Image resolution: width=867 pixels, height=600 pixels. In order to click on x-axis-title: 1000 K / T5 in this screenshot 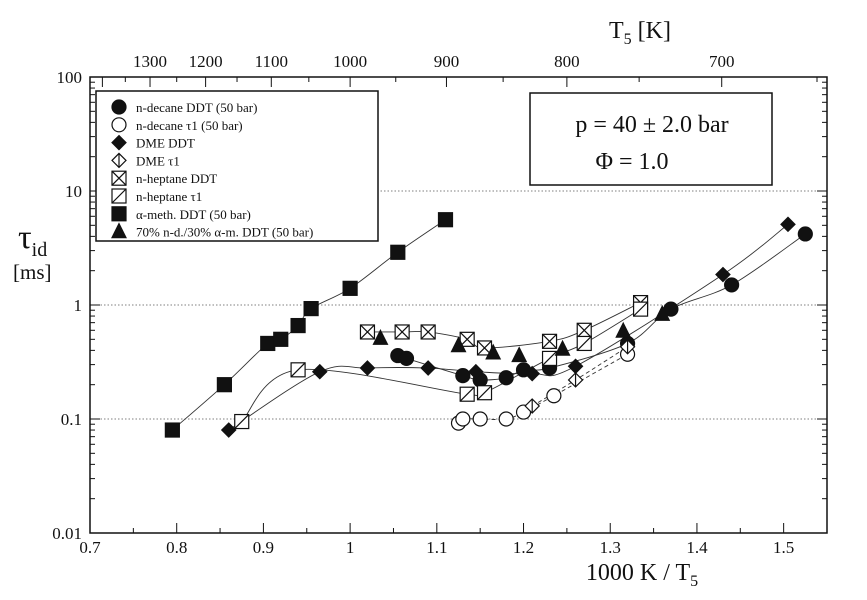, I will do `click(642, 575)`.